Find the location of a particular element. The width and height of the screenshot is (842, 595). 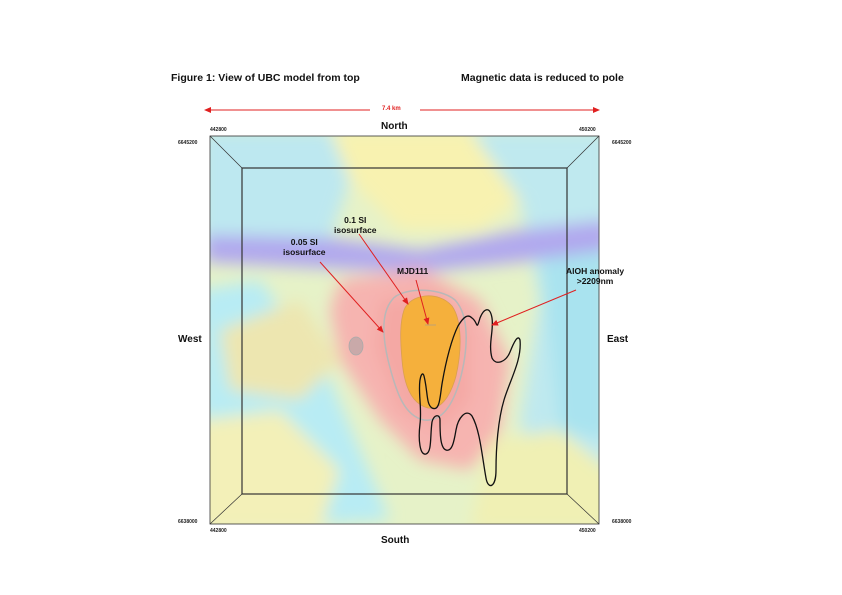

south-label: South is located at coordinates (395, 540).